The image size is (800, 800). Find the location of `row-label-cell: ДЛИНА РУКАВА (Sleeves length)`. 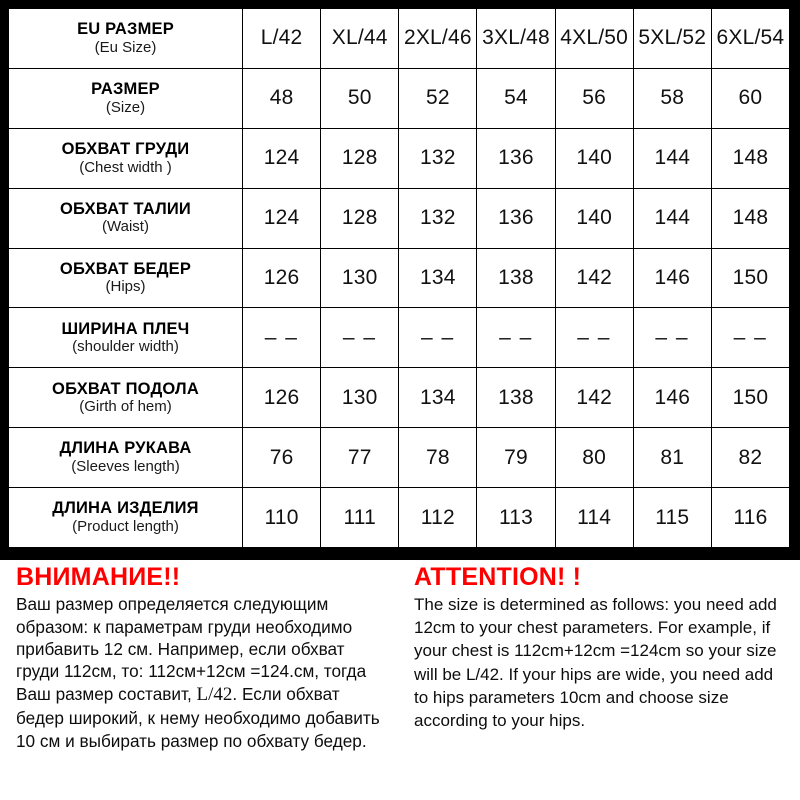

row-label-cell: ДЛИНА РУКАВА (Sleeves length) is located at coordinates (125, 457).